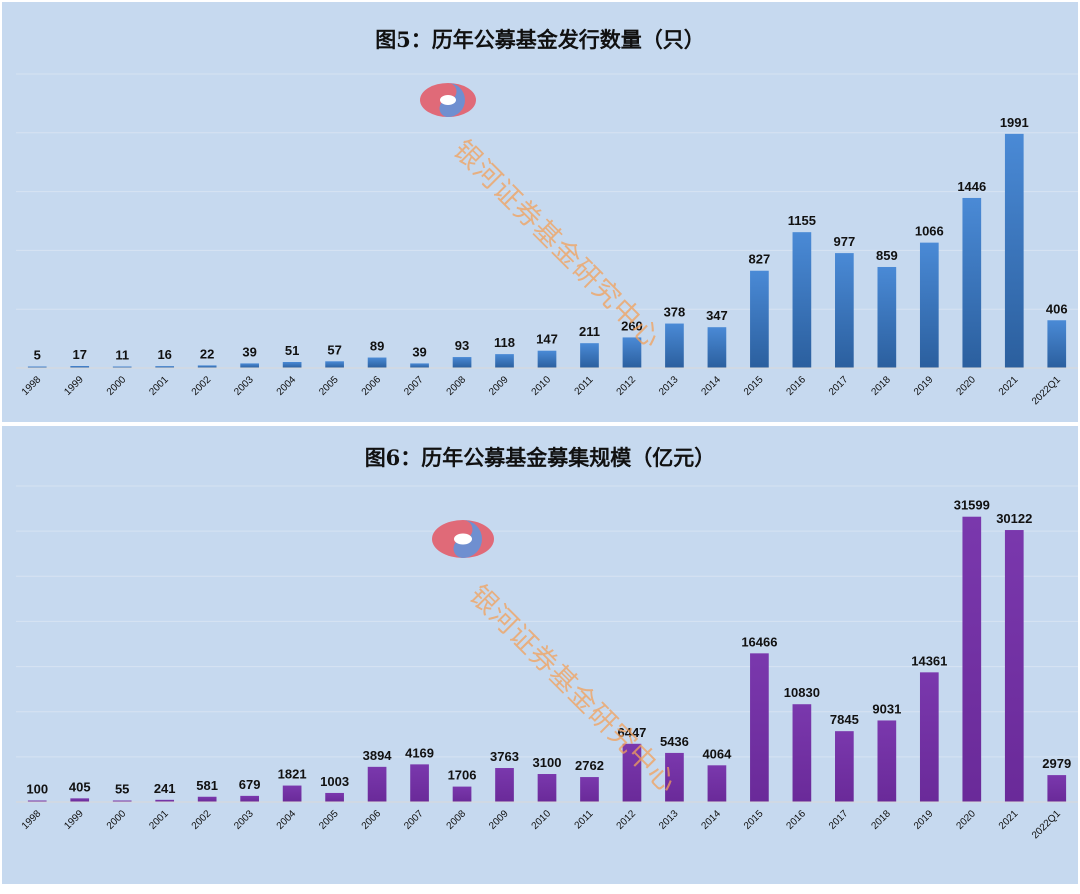 The height and width of the screenshot is (894, 1080). What do you see at coordinates (924, 820) in the screenshot?
I see `x-tick-label: 2019` at bounding box center [924, 820].